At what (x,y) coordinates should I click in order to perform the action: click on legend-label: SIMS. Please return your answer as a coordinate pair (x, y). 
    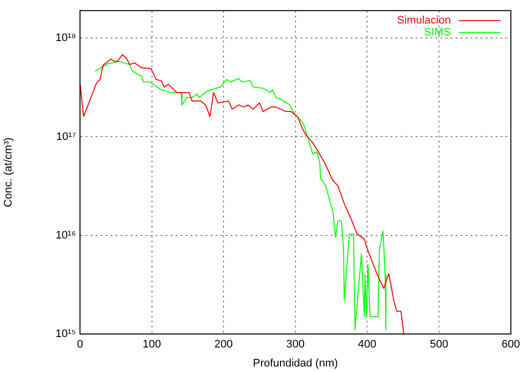
    Looking at the image, I should click on (437, 32).